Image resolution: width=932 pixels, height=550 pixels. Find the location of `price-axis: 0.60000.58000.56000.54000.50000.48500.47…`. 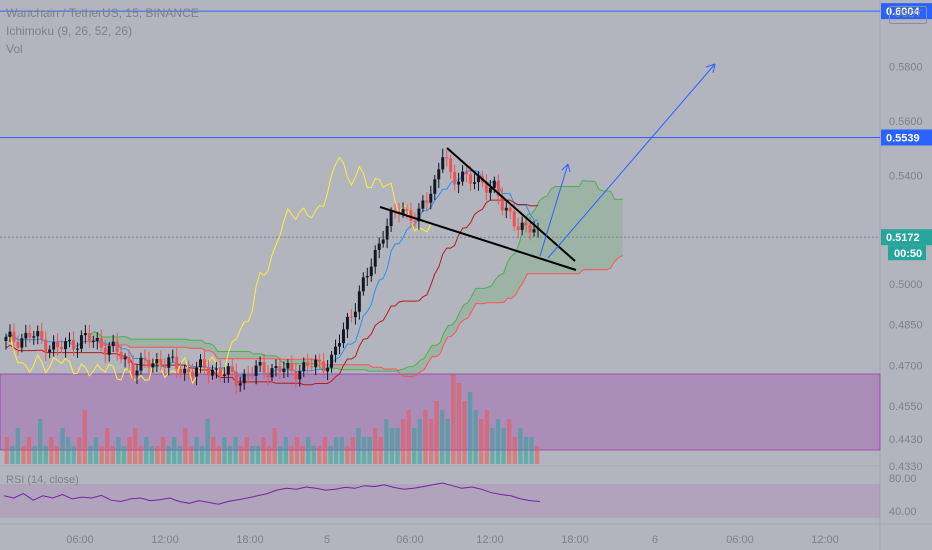

price-axis: 0.60000.58000.56000.54000.50000.48500.47… is located at coordinates (906, 240).